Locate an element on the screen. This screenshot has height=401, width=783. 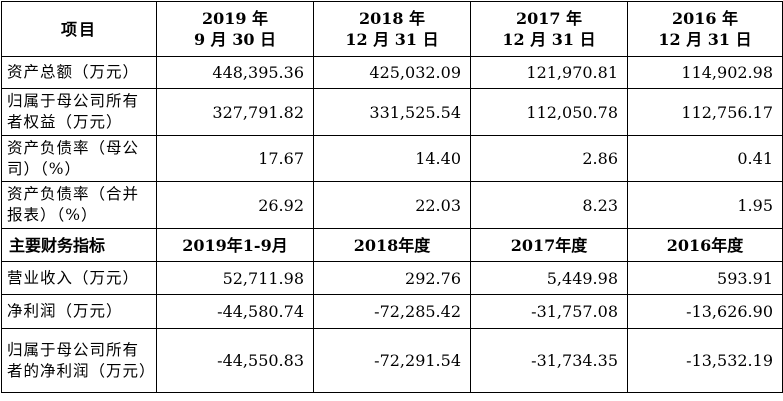
cell-value: 2.86 is located at coordinates (549, 158).